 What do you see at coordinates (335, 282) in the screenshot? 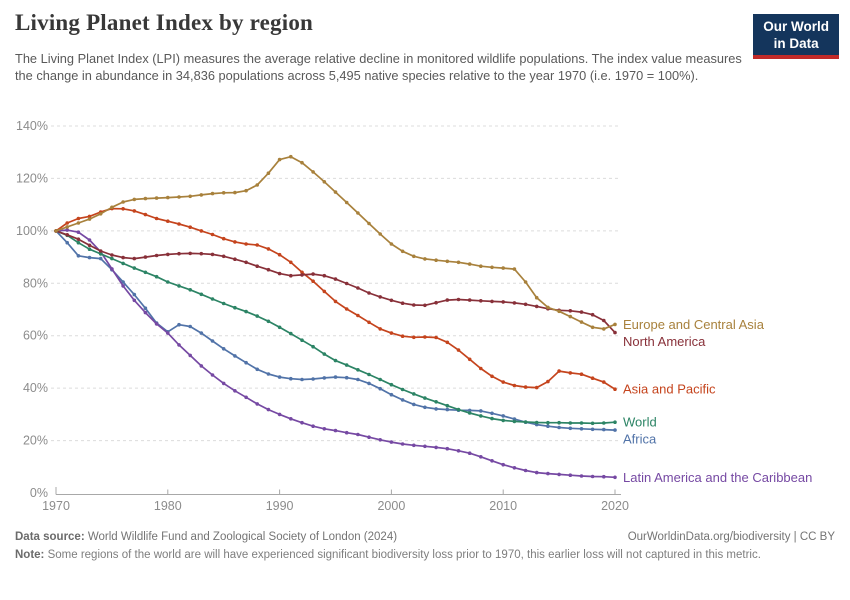
I see `series-points-north-america` at bounding box center [335, 282].